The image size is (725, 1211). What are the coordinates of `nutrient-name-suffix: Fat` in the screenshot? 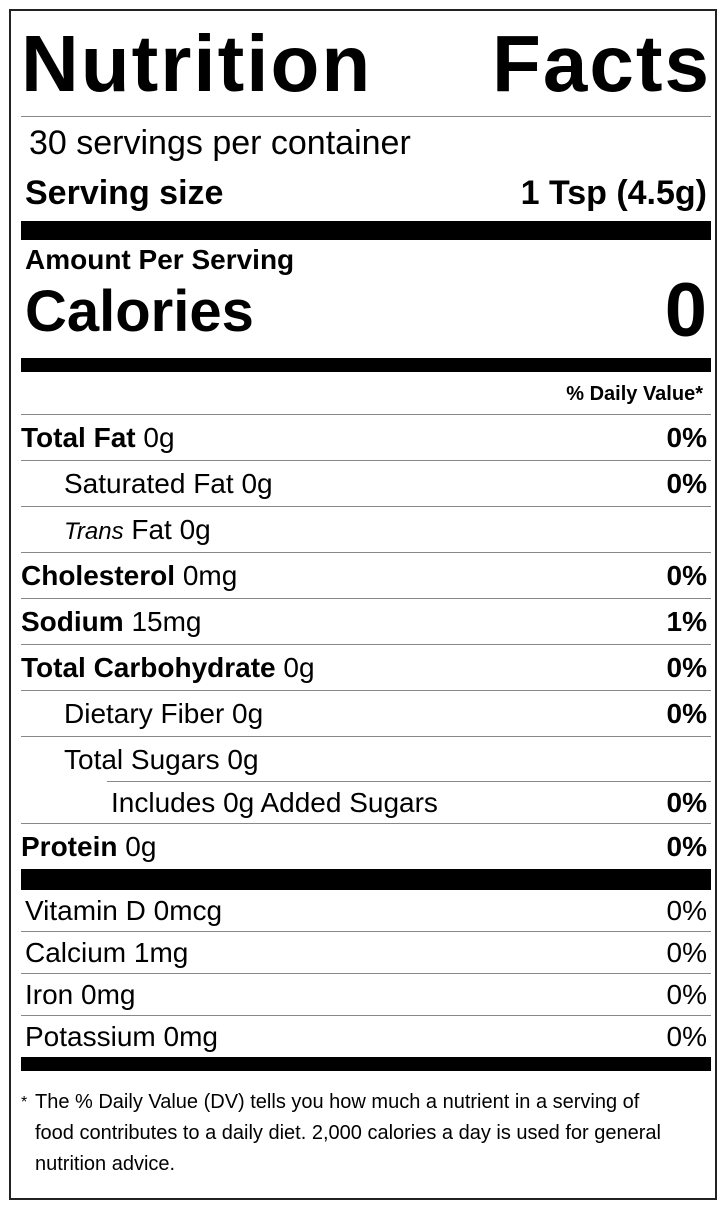 It's located at (151, 529).